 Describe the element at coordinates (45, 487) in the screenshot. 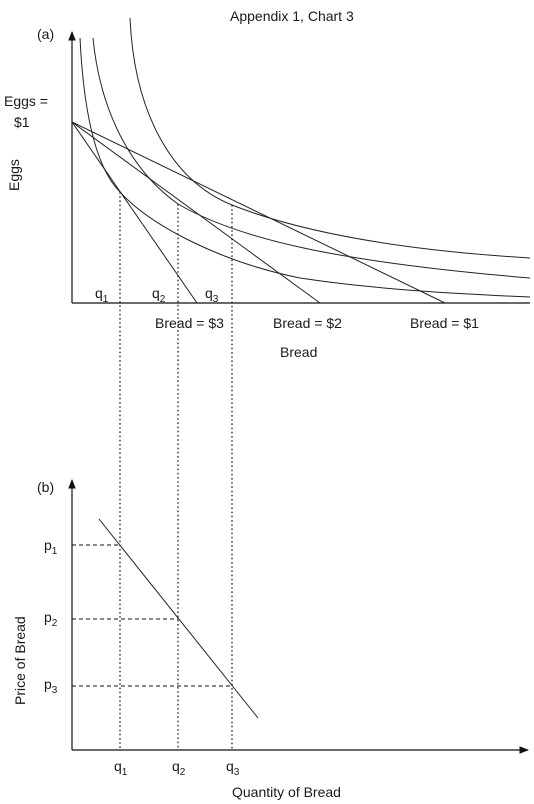

I see `panel-b-tag: (b)` at that location.